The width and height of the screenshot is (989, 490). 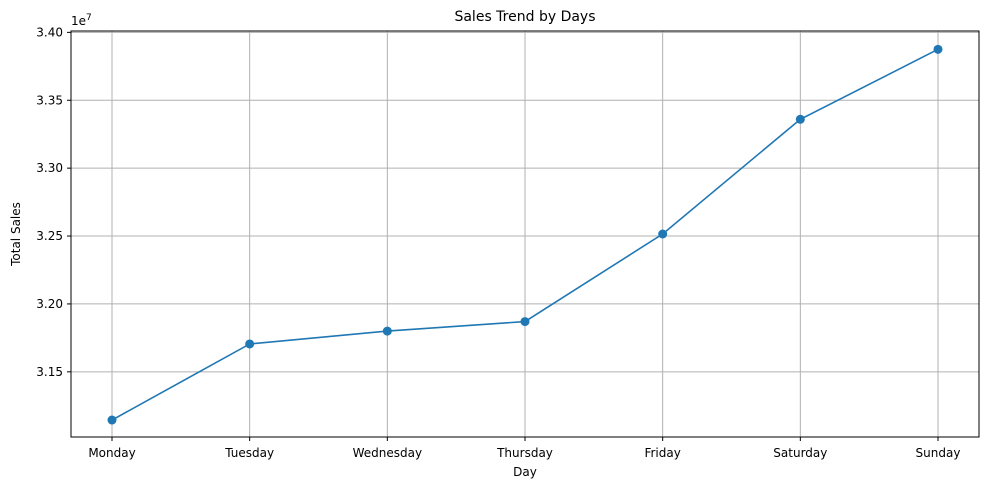 I want to click on y-tick-label: 3.25, so click(x=49, y=236).